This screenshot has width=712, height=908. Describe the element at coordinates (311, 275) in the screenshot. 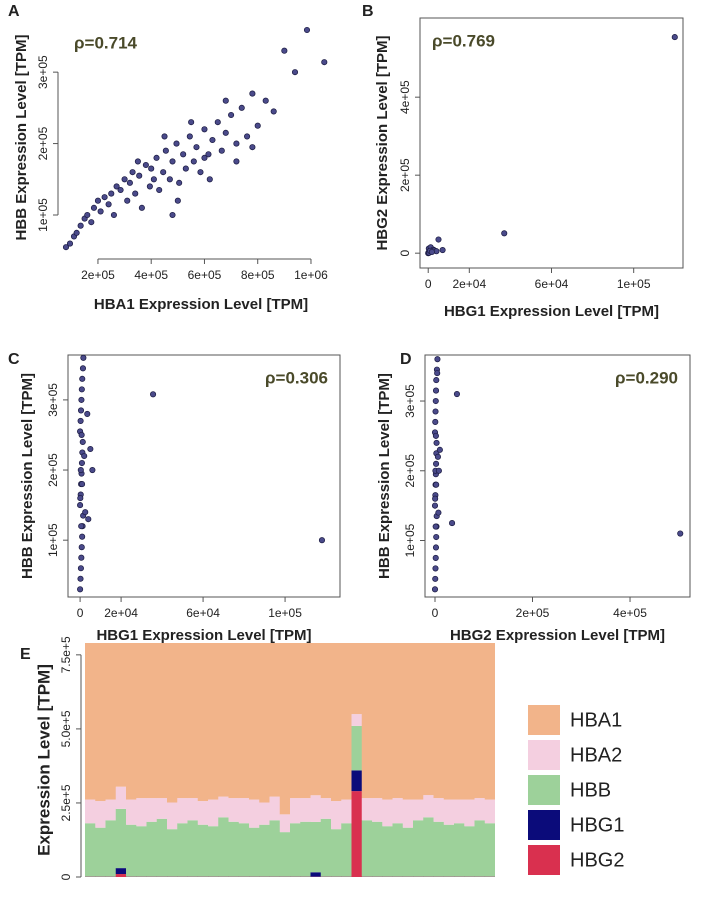

I see `x-tick-label: 1e+06` at that location.